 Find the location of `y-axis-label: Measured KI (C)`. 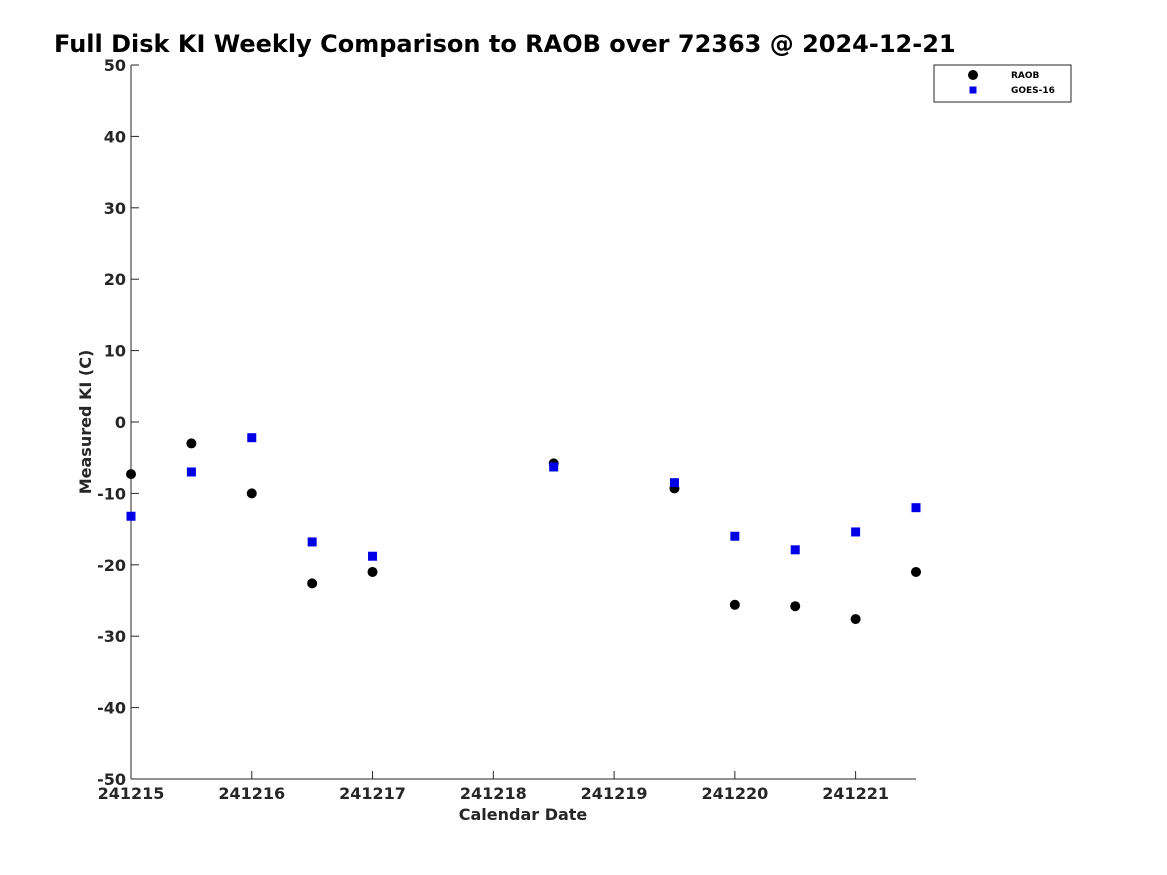

y-axis-label: Measured KI (C) is located at coordinates (85, 422).